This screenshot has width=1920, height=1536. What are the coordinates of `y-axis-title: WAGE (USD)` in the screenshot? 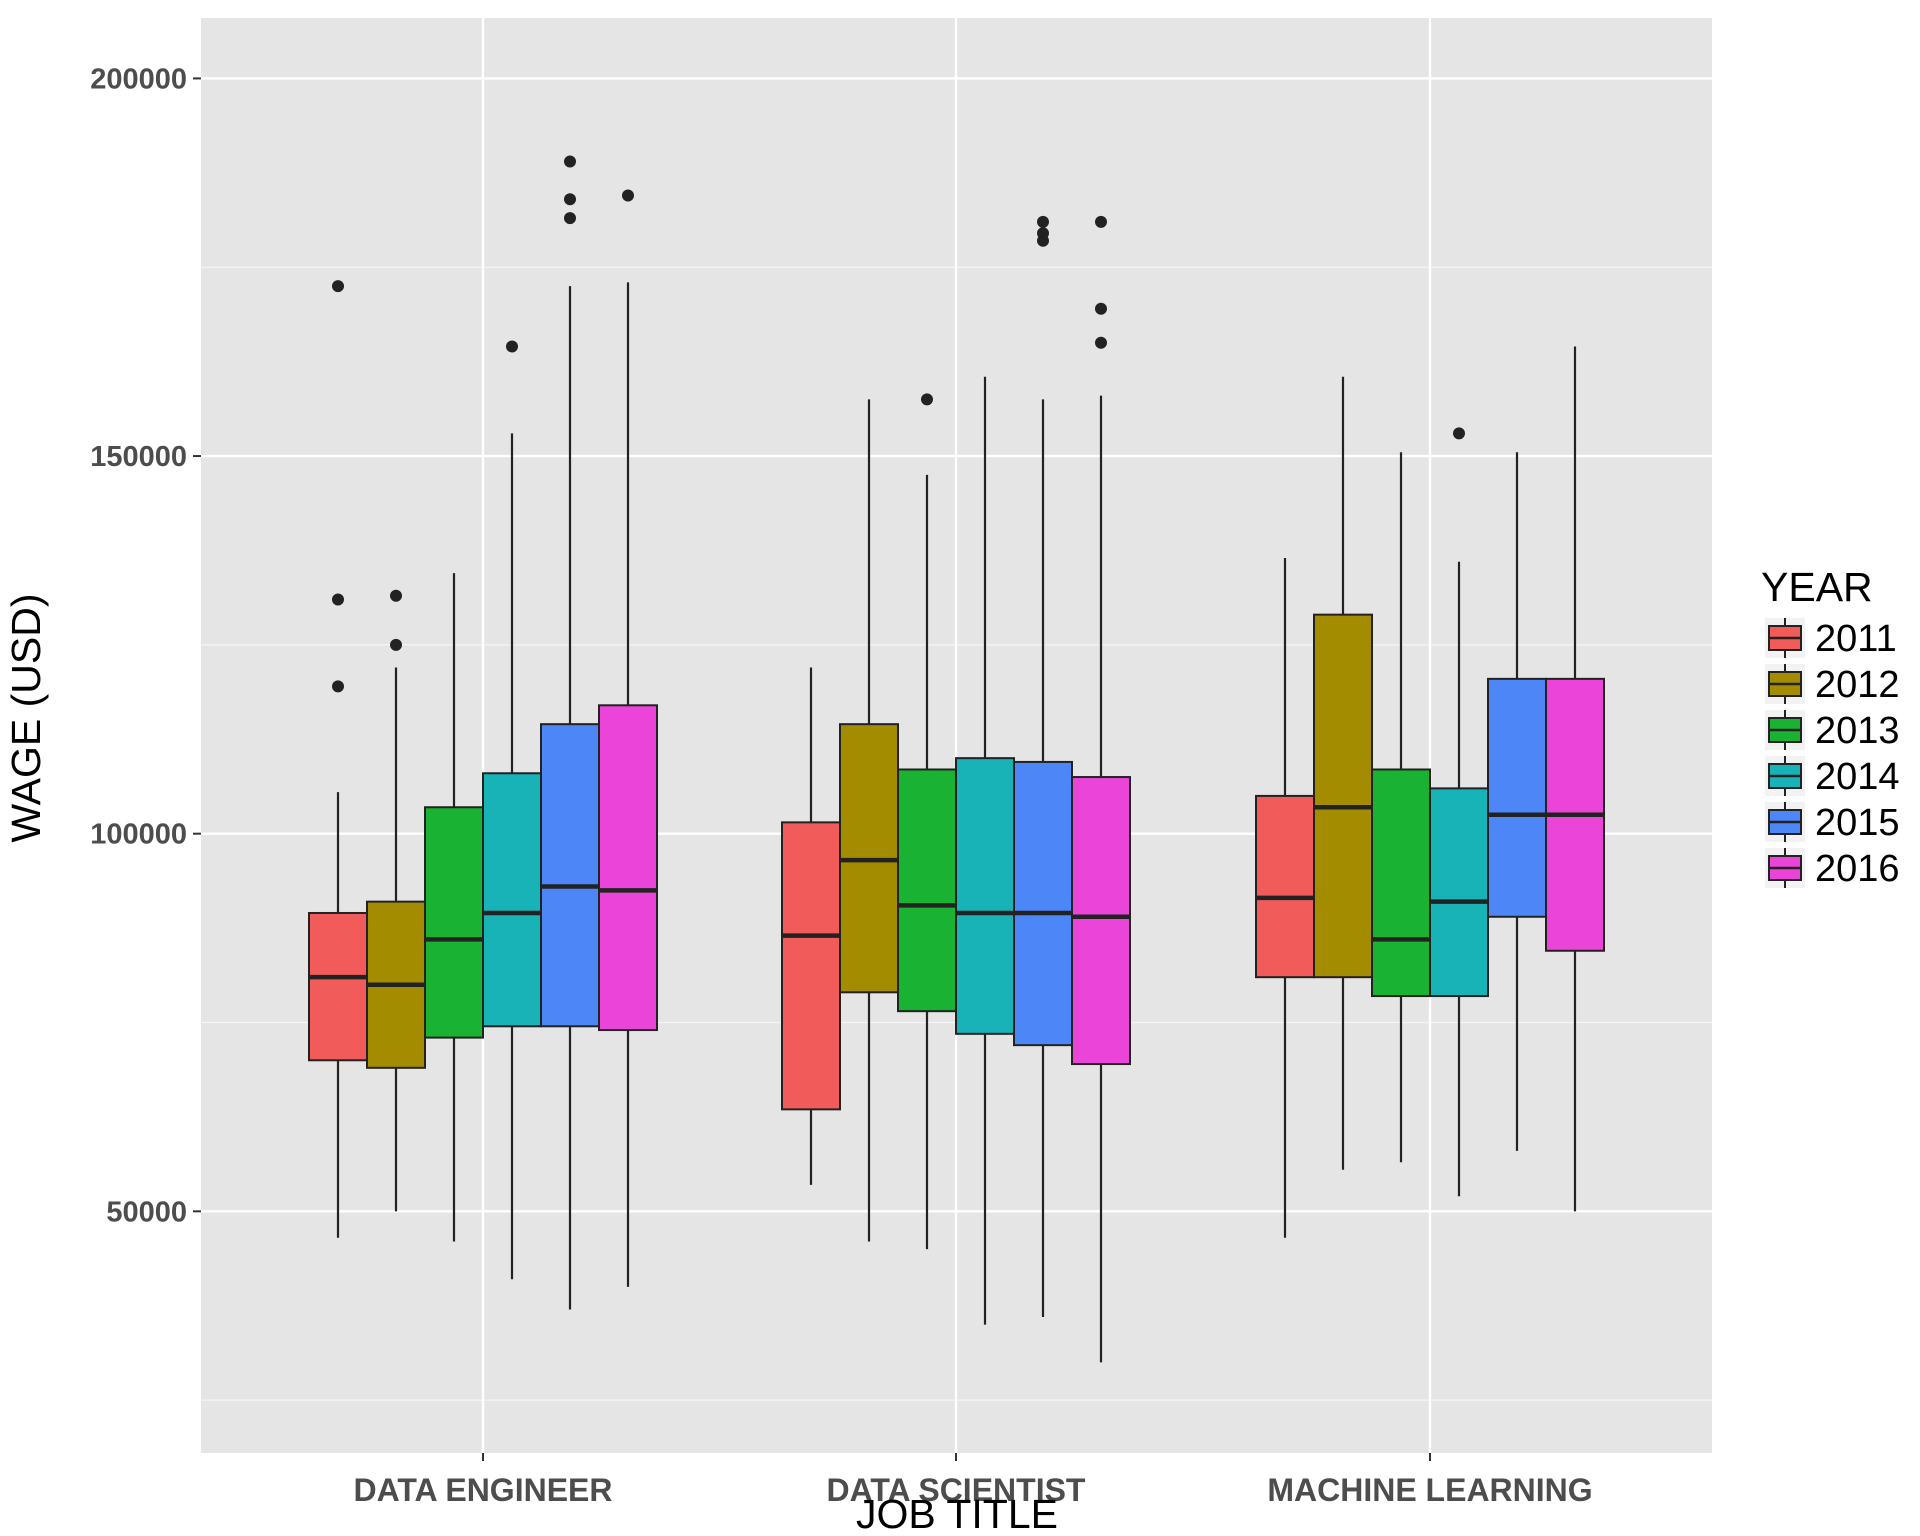 It's located at (26, 717).